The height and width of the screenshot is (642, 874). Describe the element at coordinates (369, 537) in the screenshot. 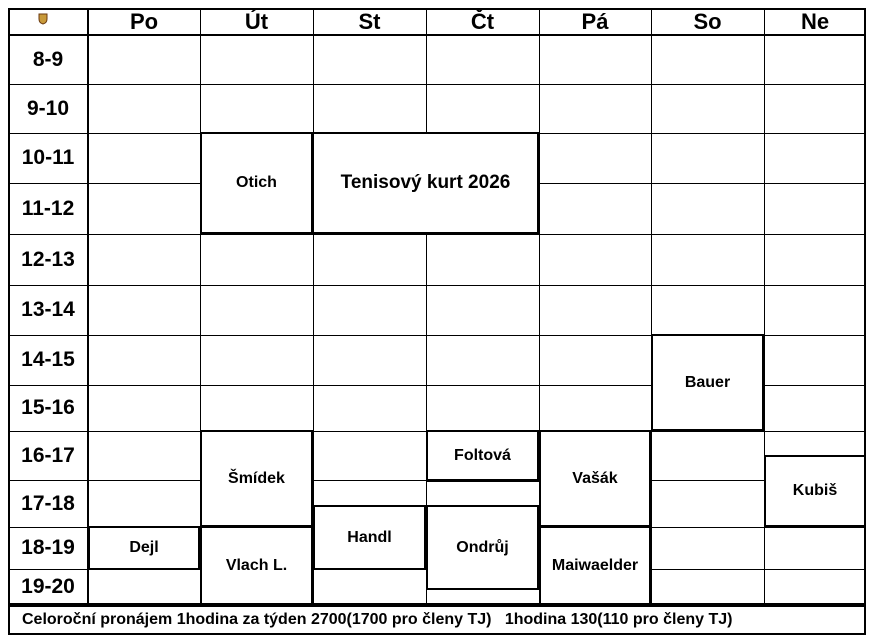

I see `booking: Handl` at that location.